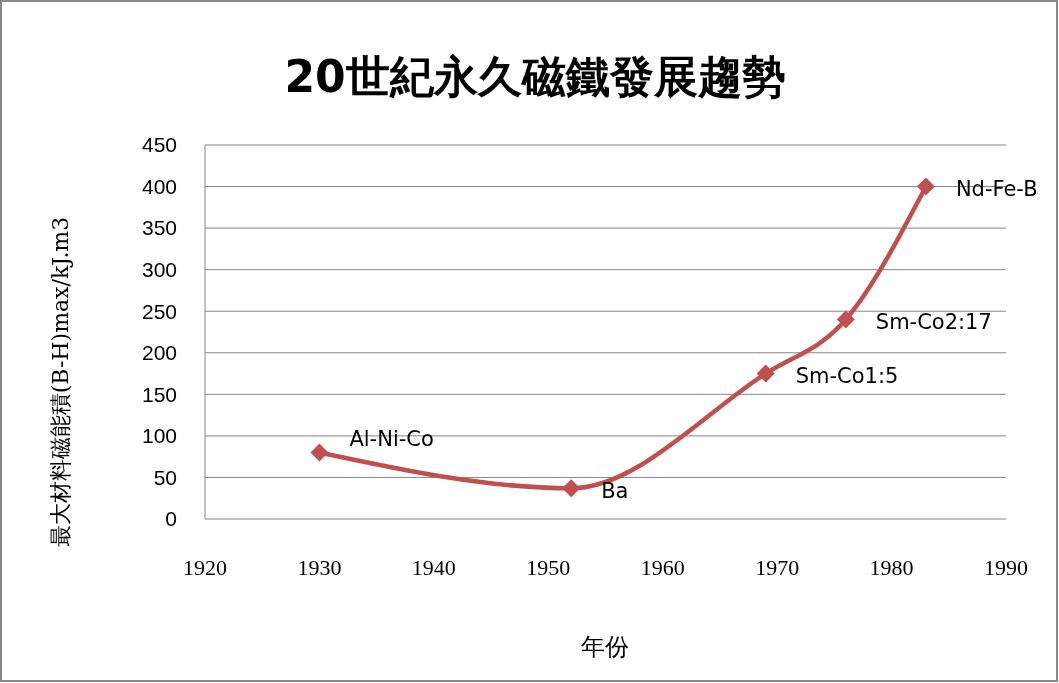  I want to click on x-tick-label: 1980, so click(891, 567).